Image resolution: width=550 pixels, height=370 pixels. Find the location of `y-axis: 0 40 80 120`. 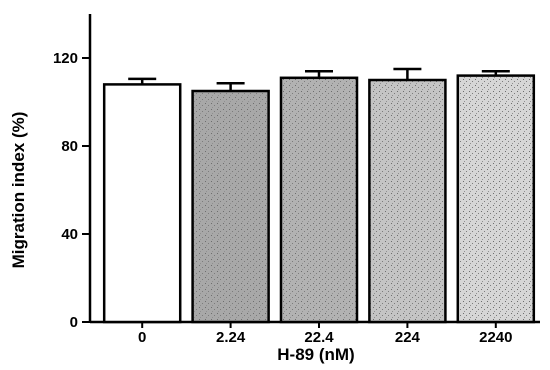

y-axis: 0 40 80 120 is located at coordinates (72, 172).